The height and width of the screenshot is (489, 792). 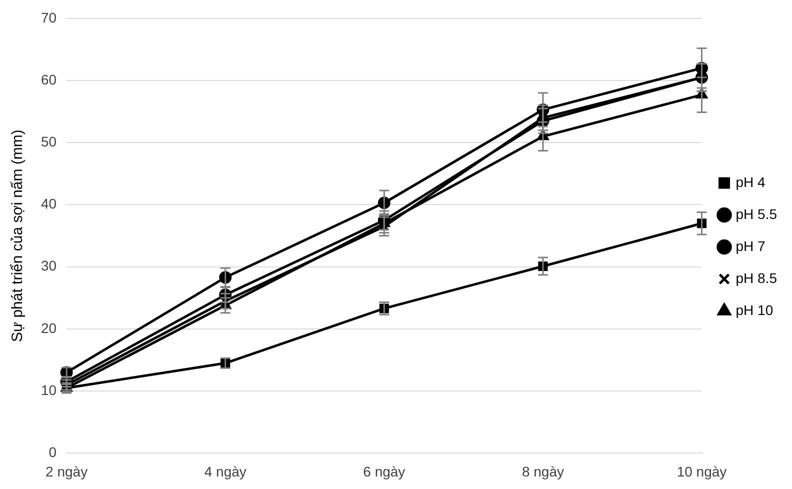 I want to click on legend-label: pH 7, so click(x=751, y=246).